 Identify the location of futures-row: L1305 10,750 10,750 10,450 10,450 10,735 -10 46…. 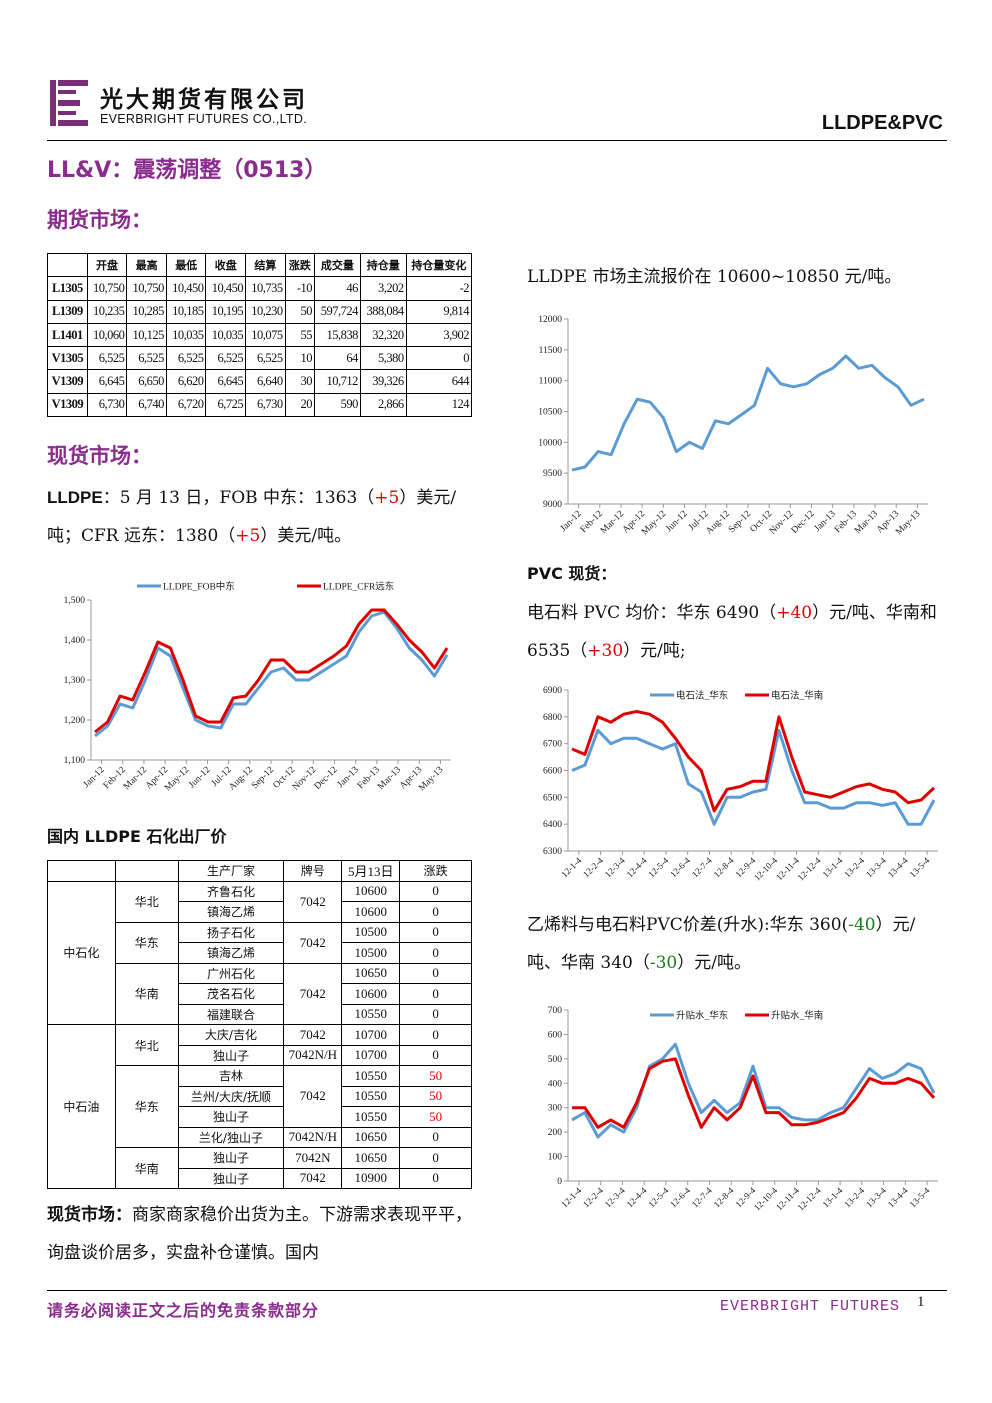
(260, 288).